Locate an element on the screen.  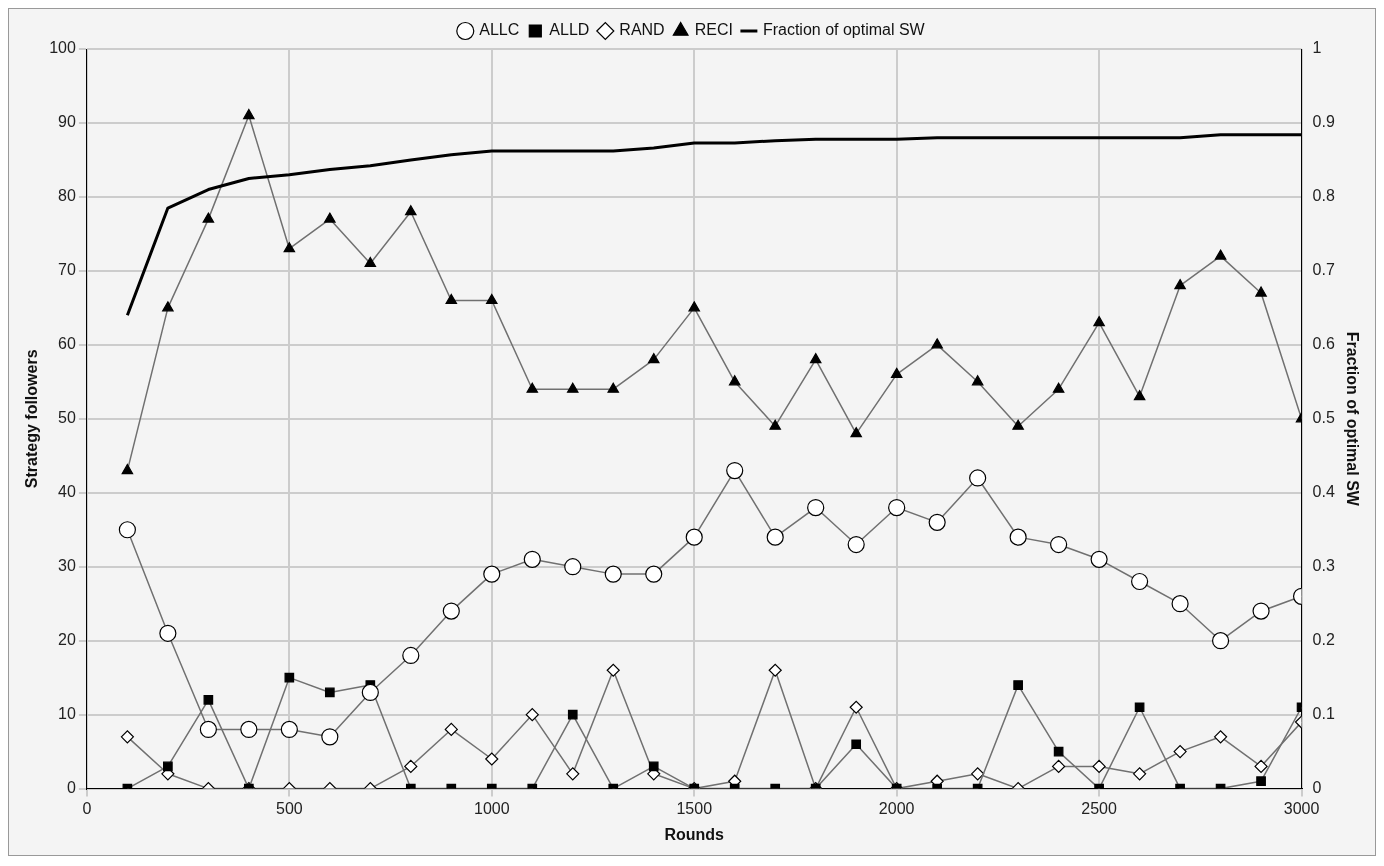
legend-label: ALLC is located at coordinates (499, 30).